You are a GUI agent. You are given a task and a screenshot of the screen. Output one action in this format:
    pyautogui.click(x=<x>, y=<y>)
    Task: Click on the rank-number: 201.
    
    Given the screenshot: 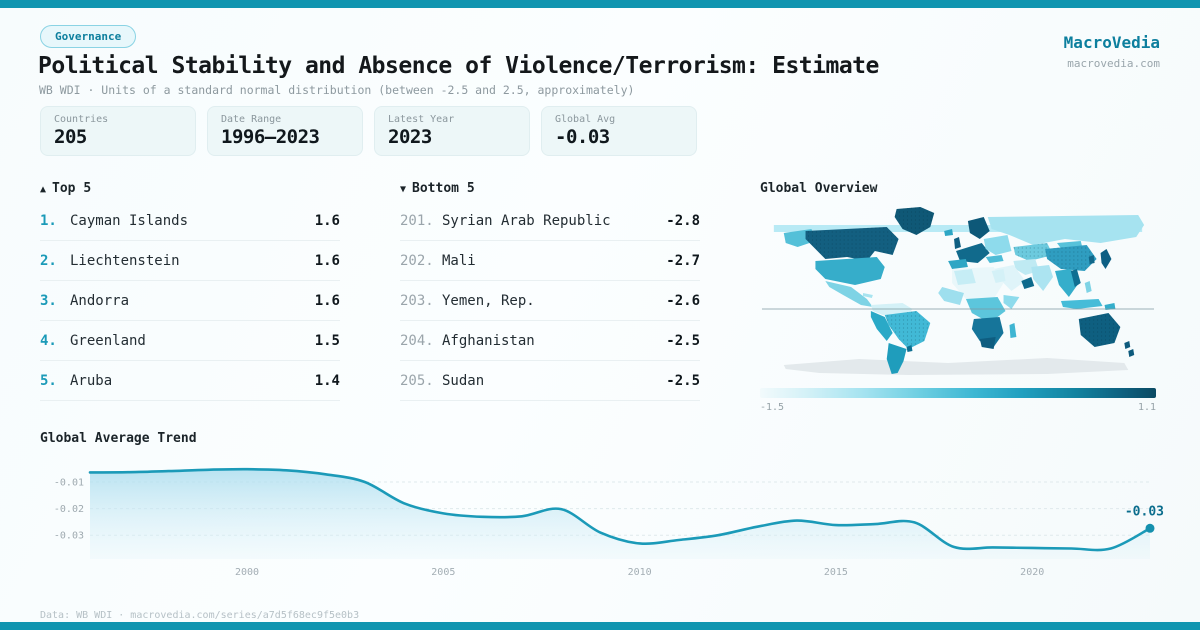 What is the action you would take?
    pyautogui.click(x=417, y=220)
    